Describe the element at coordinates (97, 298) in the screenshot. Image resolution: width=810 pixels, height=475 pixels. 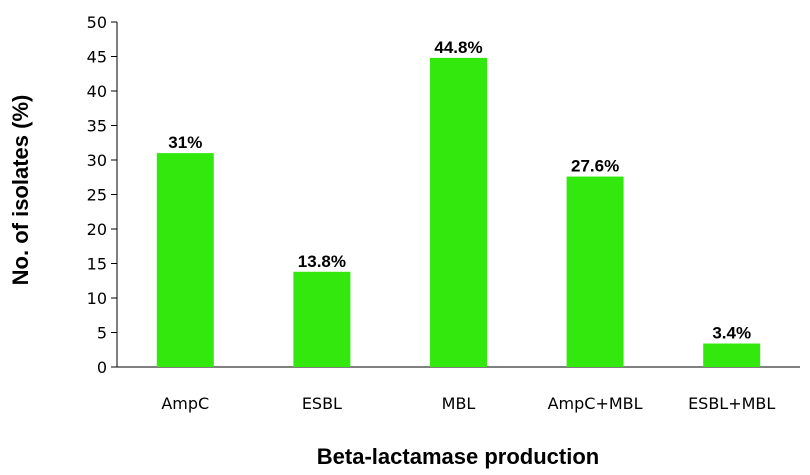
I see `y-tick-label: 10` at that location.